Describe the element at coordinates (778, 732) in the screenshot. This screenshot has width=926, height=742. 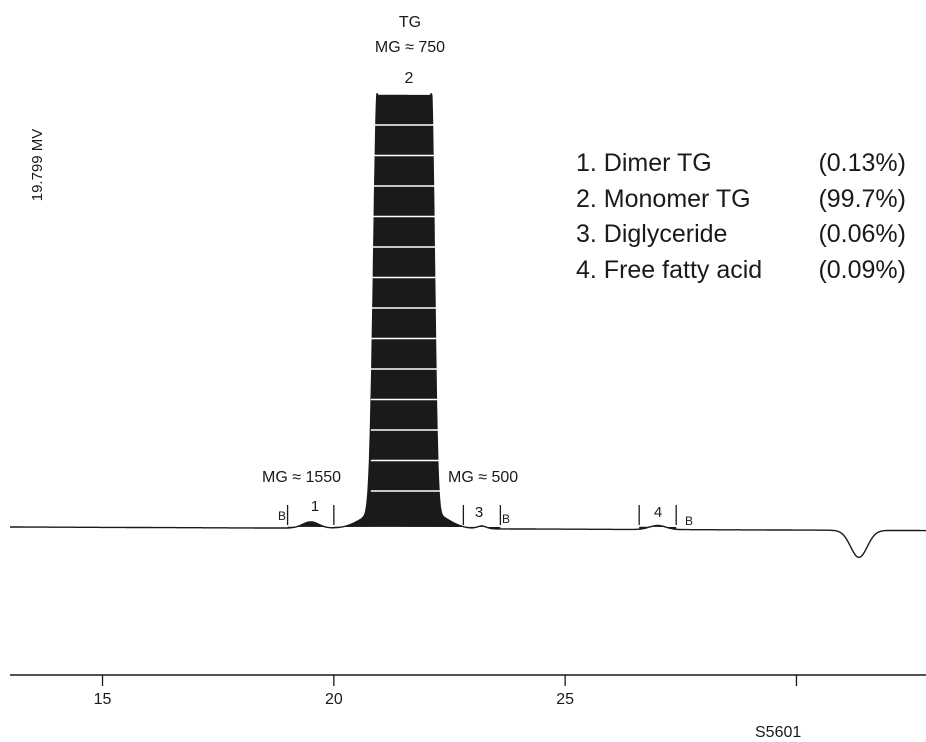
I see `sample-id-label: S5601` at that location.